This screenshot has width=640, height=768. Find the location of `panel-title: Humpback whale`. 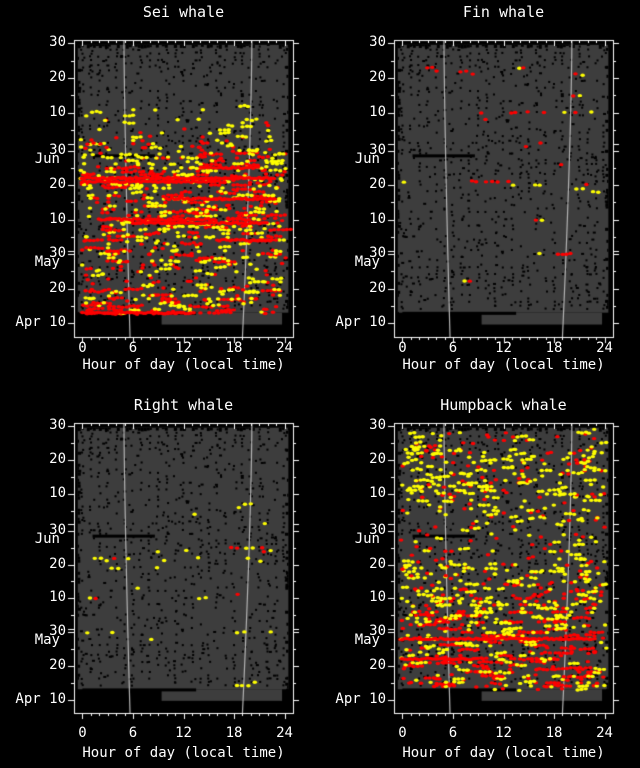

panel-title: Humpback whale is located at coordinates (503, 405).